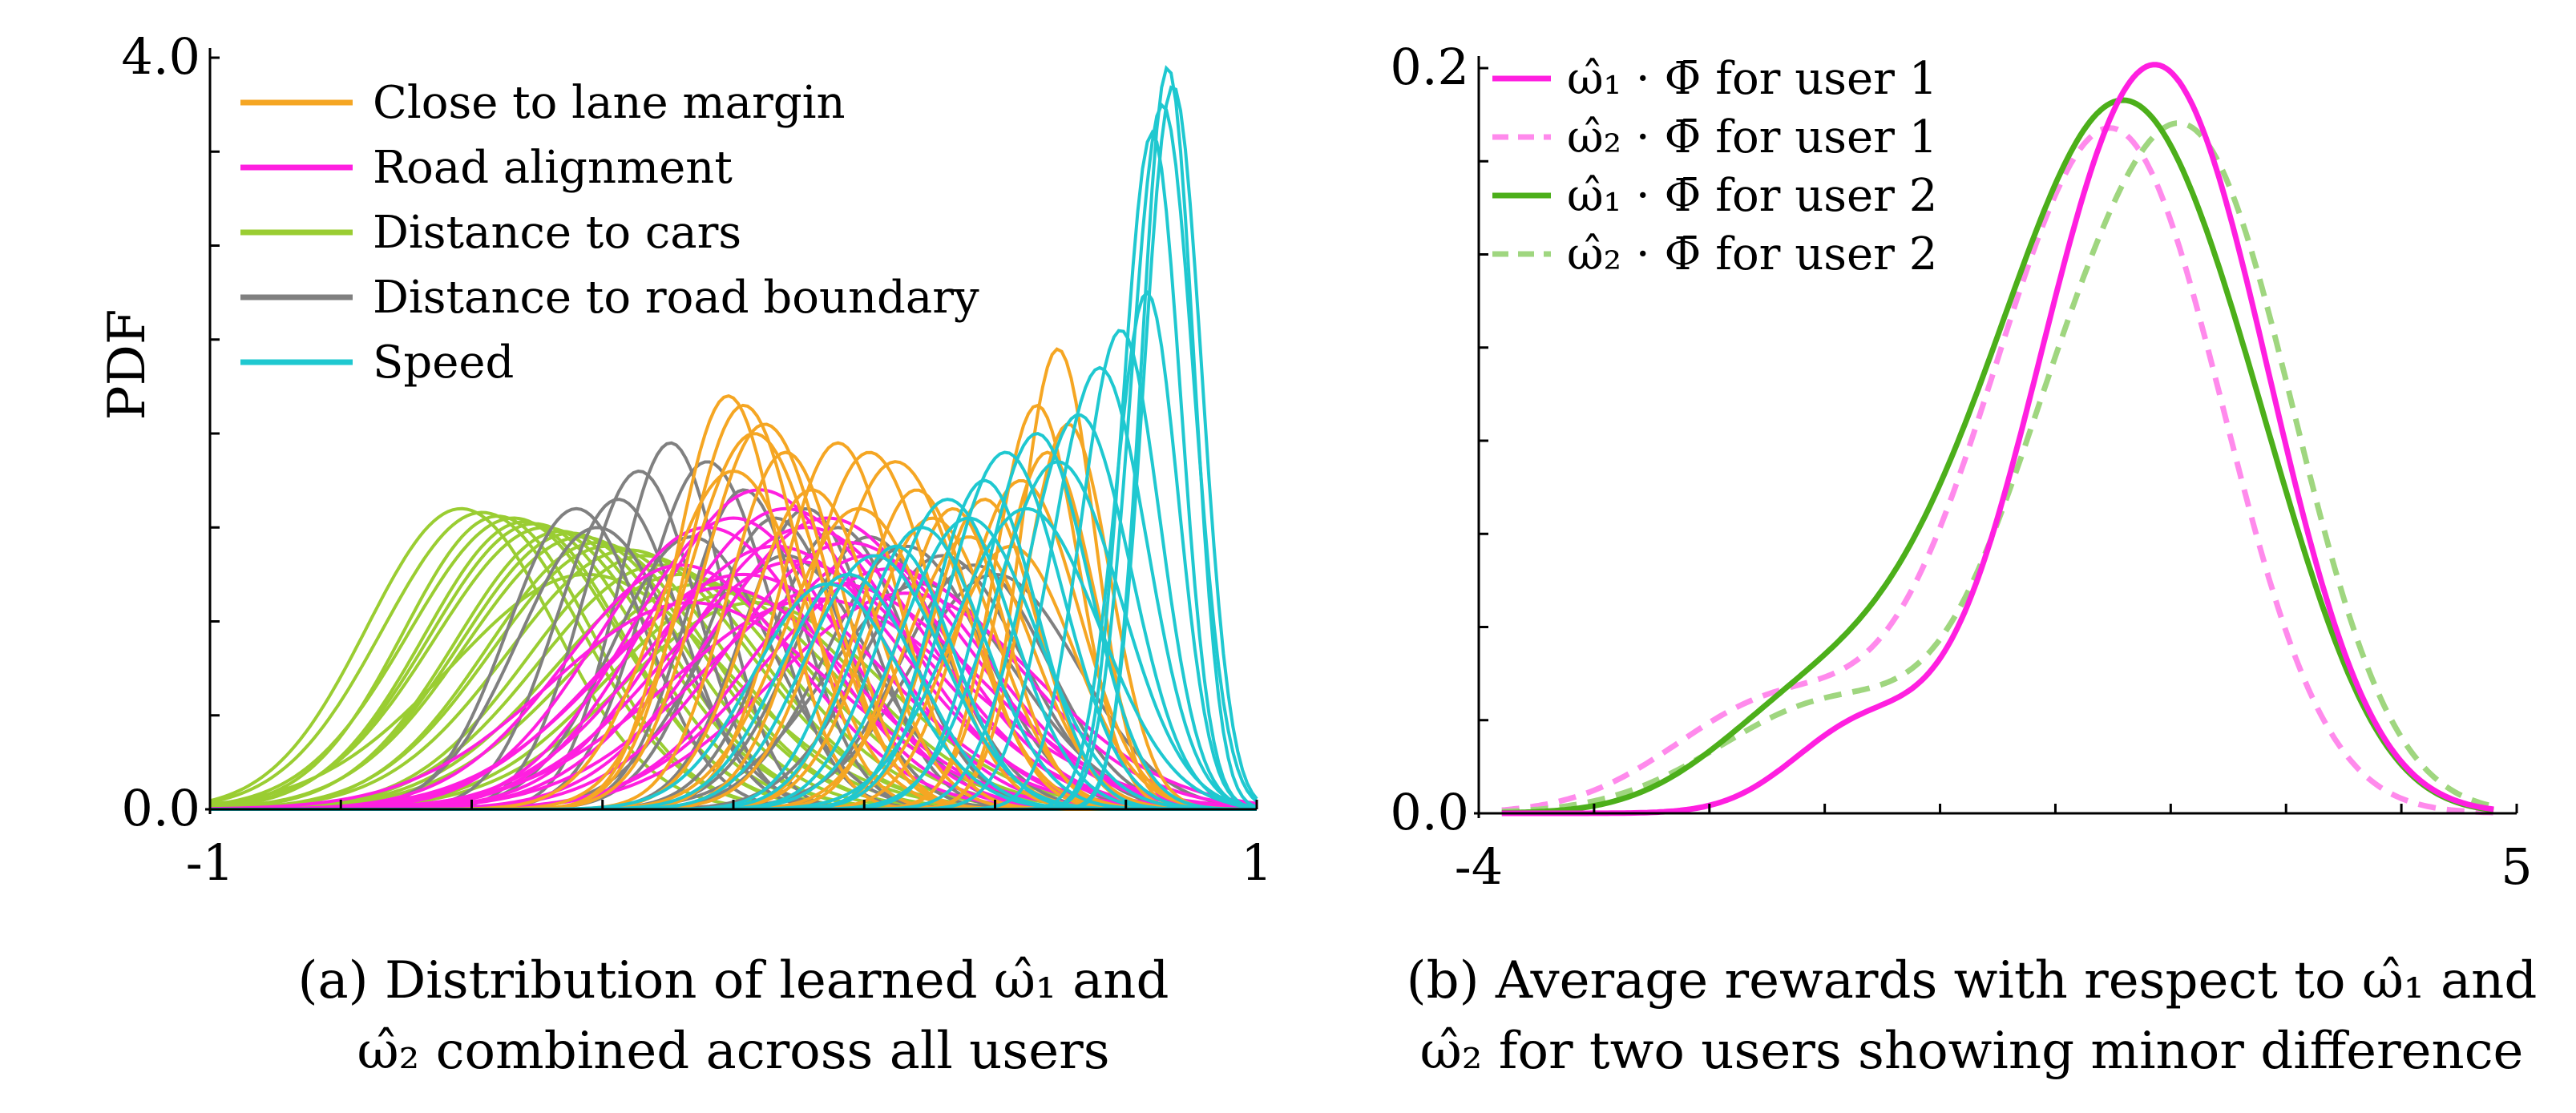  What do you see at coordinates (734, 981) in the screenshot?
I see `panel-a-caption-line1: (a) Distribution of learned ω̂₁ and` at bounding box center [734, 981].